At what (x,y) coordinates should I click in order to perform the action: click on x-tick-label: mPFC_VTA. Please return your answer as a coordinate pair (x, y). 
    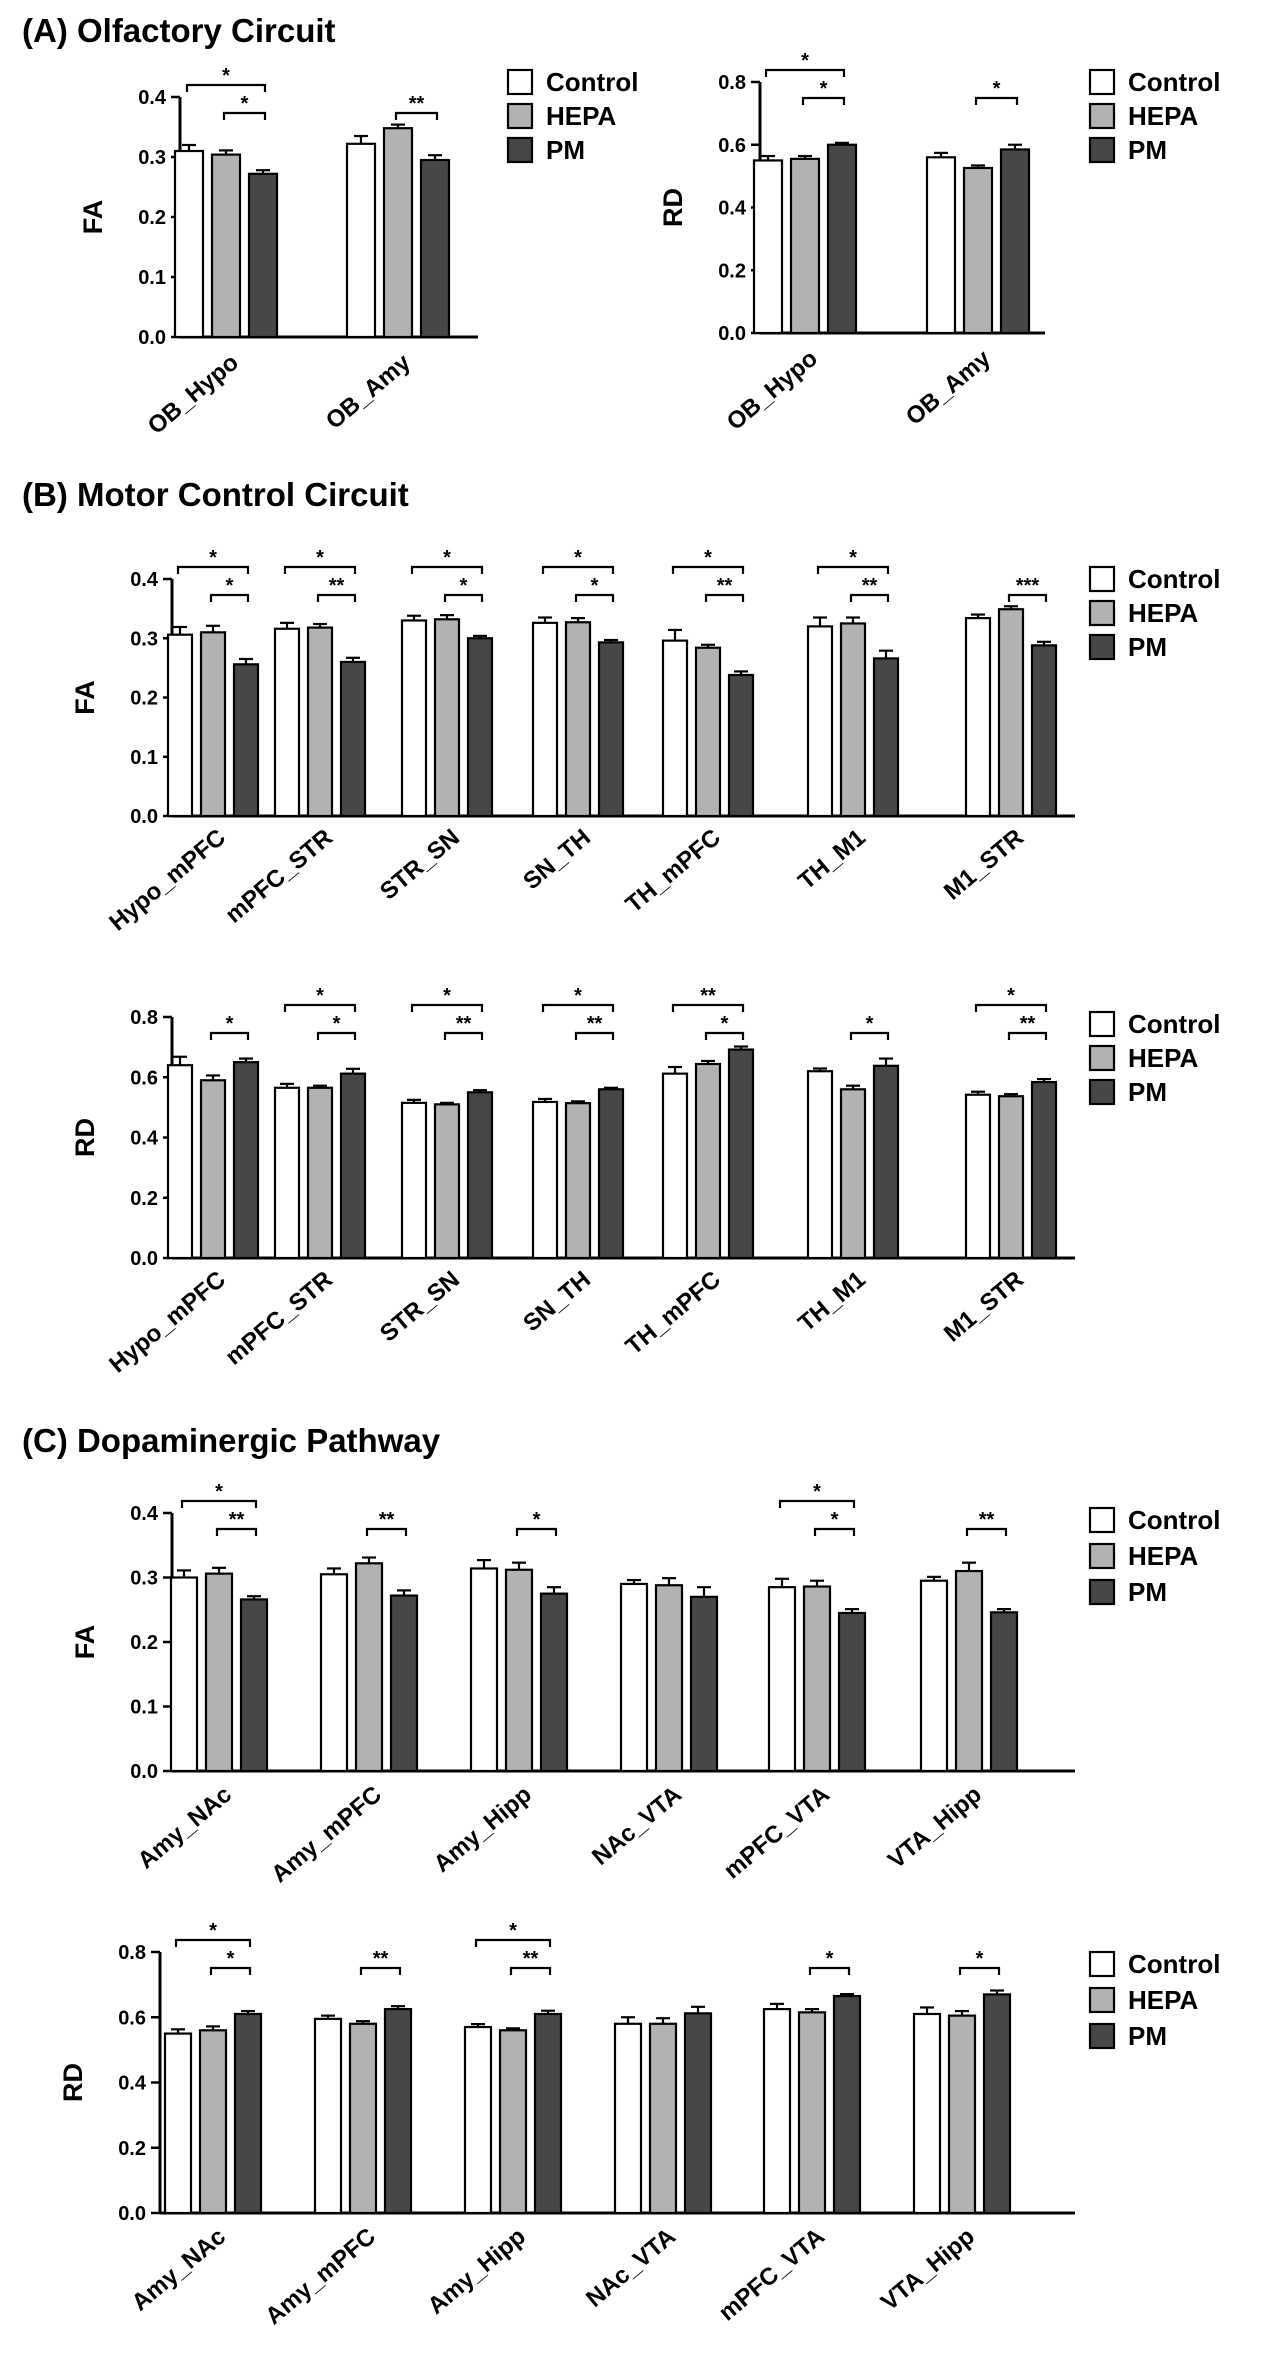
    Looking at the image, I should click on (777, 1833).